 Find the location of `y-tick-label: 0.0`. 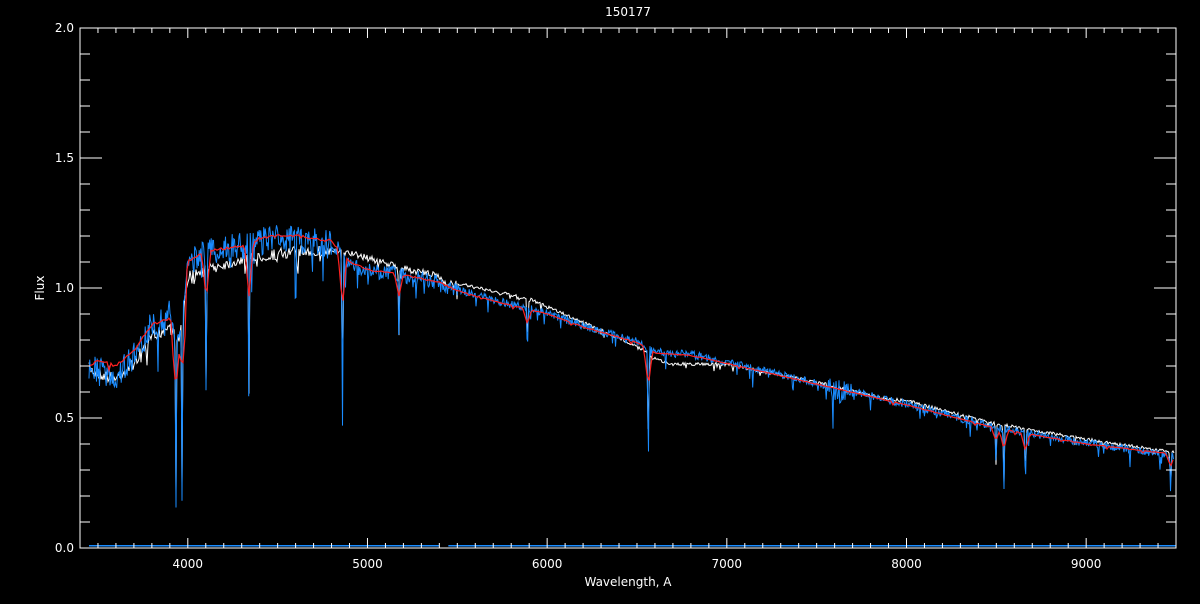

y-tick-label: 0.0 is located at coordinates (64, 548).